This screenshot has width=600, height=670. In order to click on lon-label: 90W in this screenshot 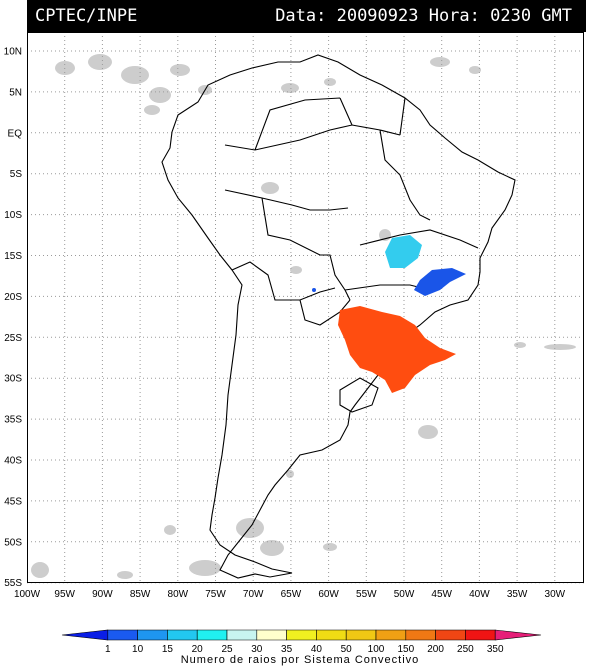, I will do `click(102, 594)`.